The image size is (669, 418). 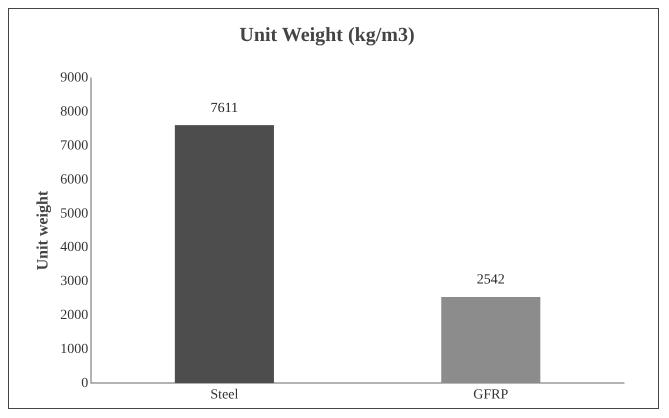 I want to click on y-tick-label: 6000, so click(x=74, y=180).